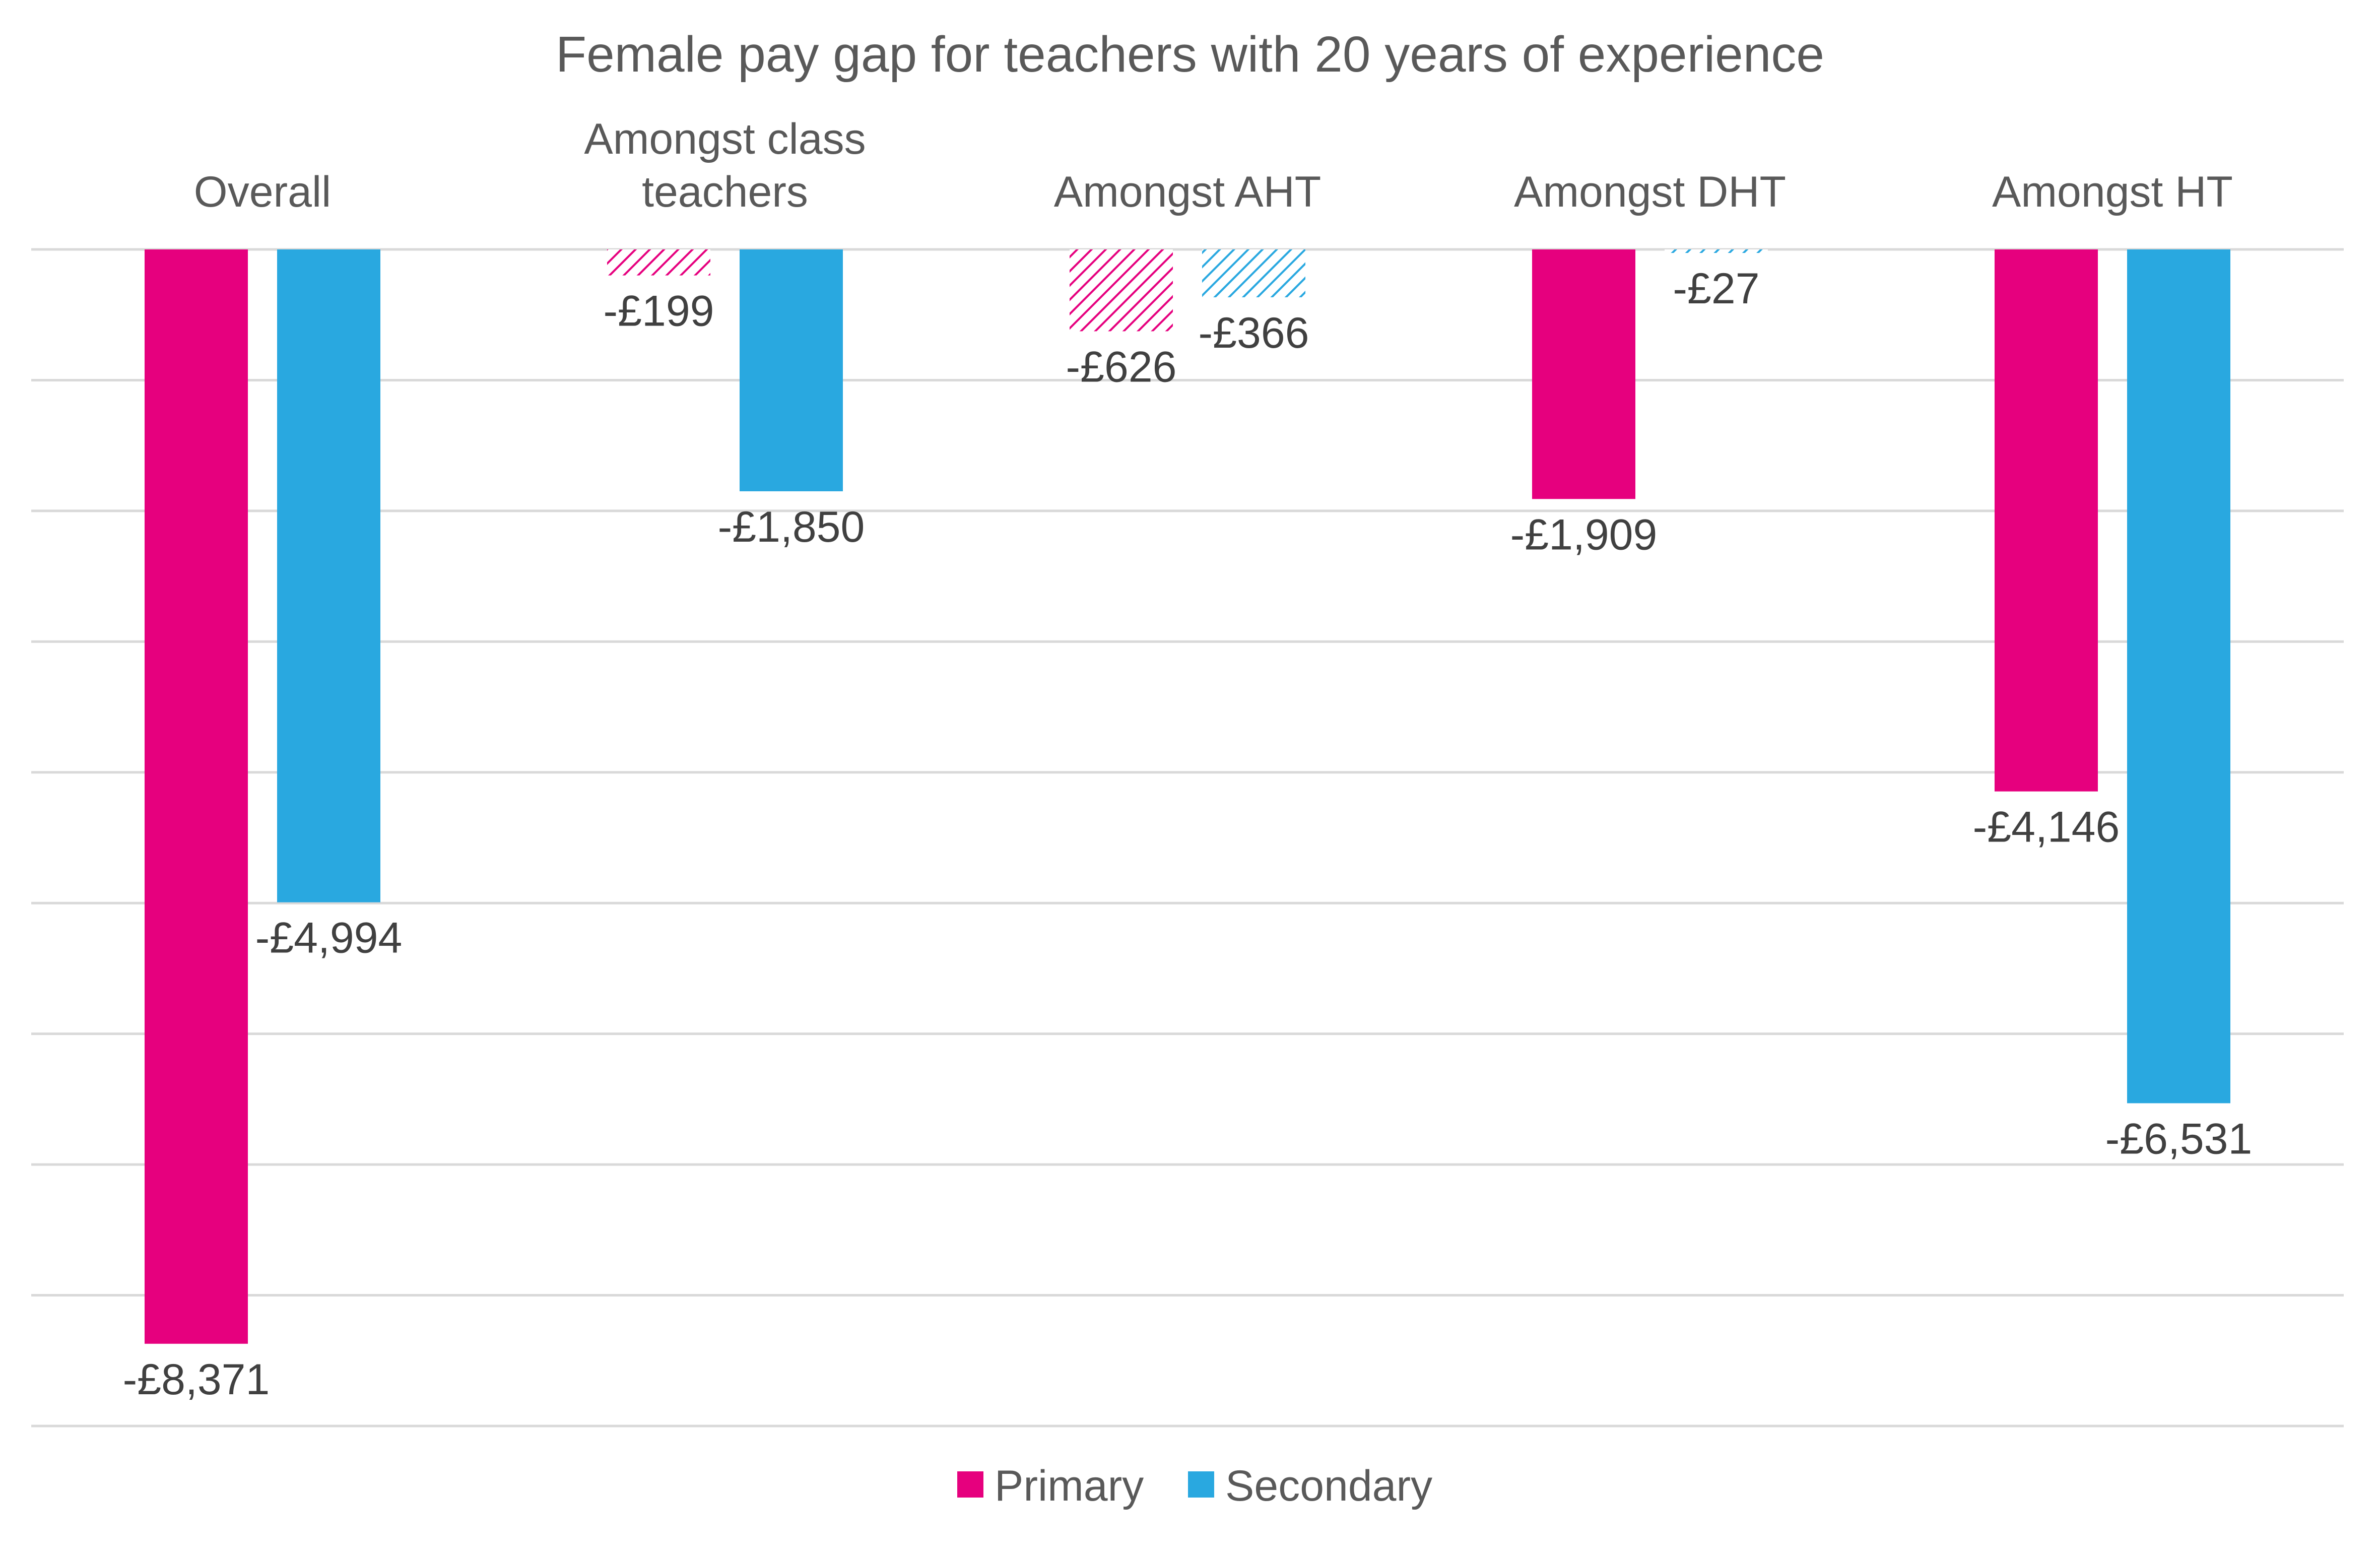 The image size is (2380, 1556). I want to click on legend-swatch-primary, so click(970, 1485).